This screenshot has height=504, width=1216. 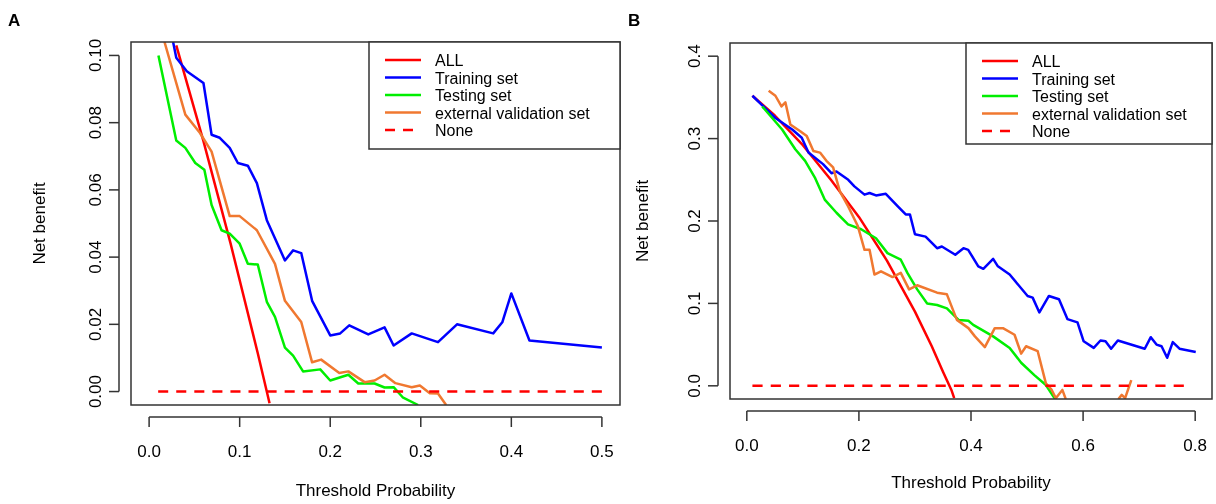 I want to click on y-tick-label: 0.08, so click(x=95, y=123).